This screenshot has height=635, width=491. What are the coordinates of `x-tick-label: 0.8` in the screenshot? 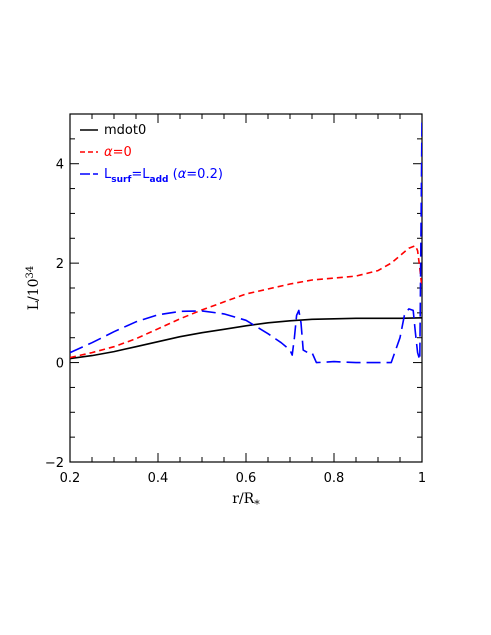 It's located at (334, 478).